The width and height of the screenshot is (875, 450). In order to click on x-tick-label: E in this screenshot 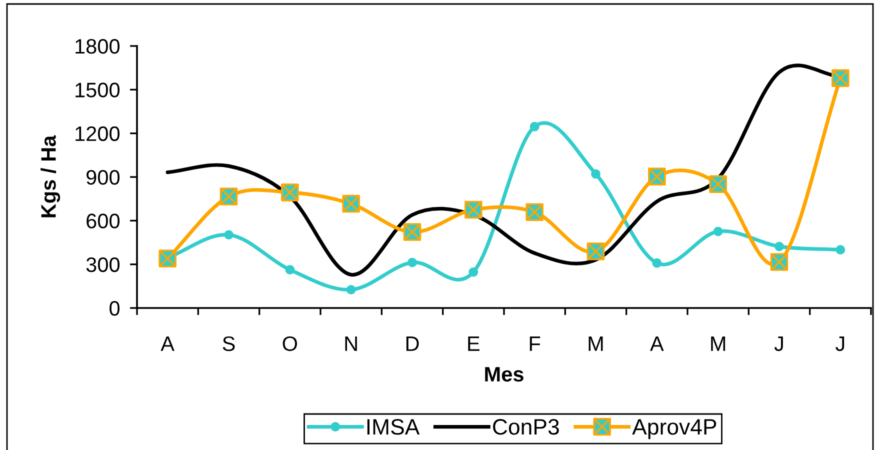, I will do `click(474, 343)`.